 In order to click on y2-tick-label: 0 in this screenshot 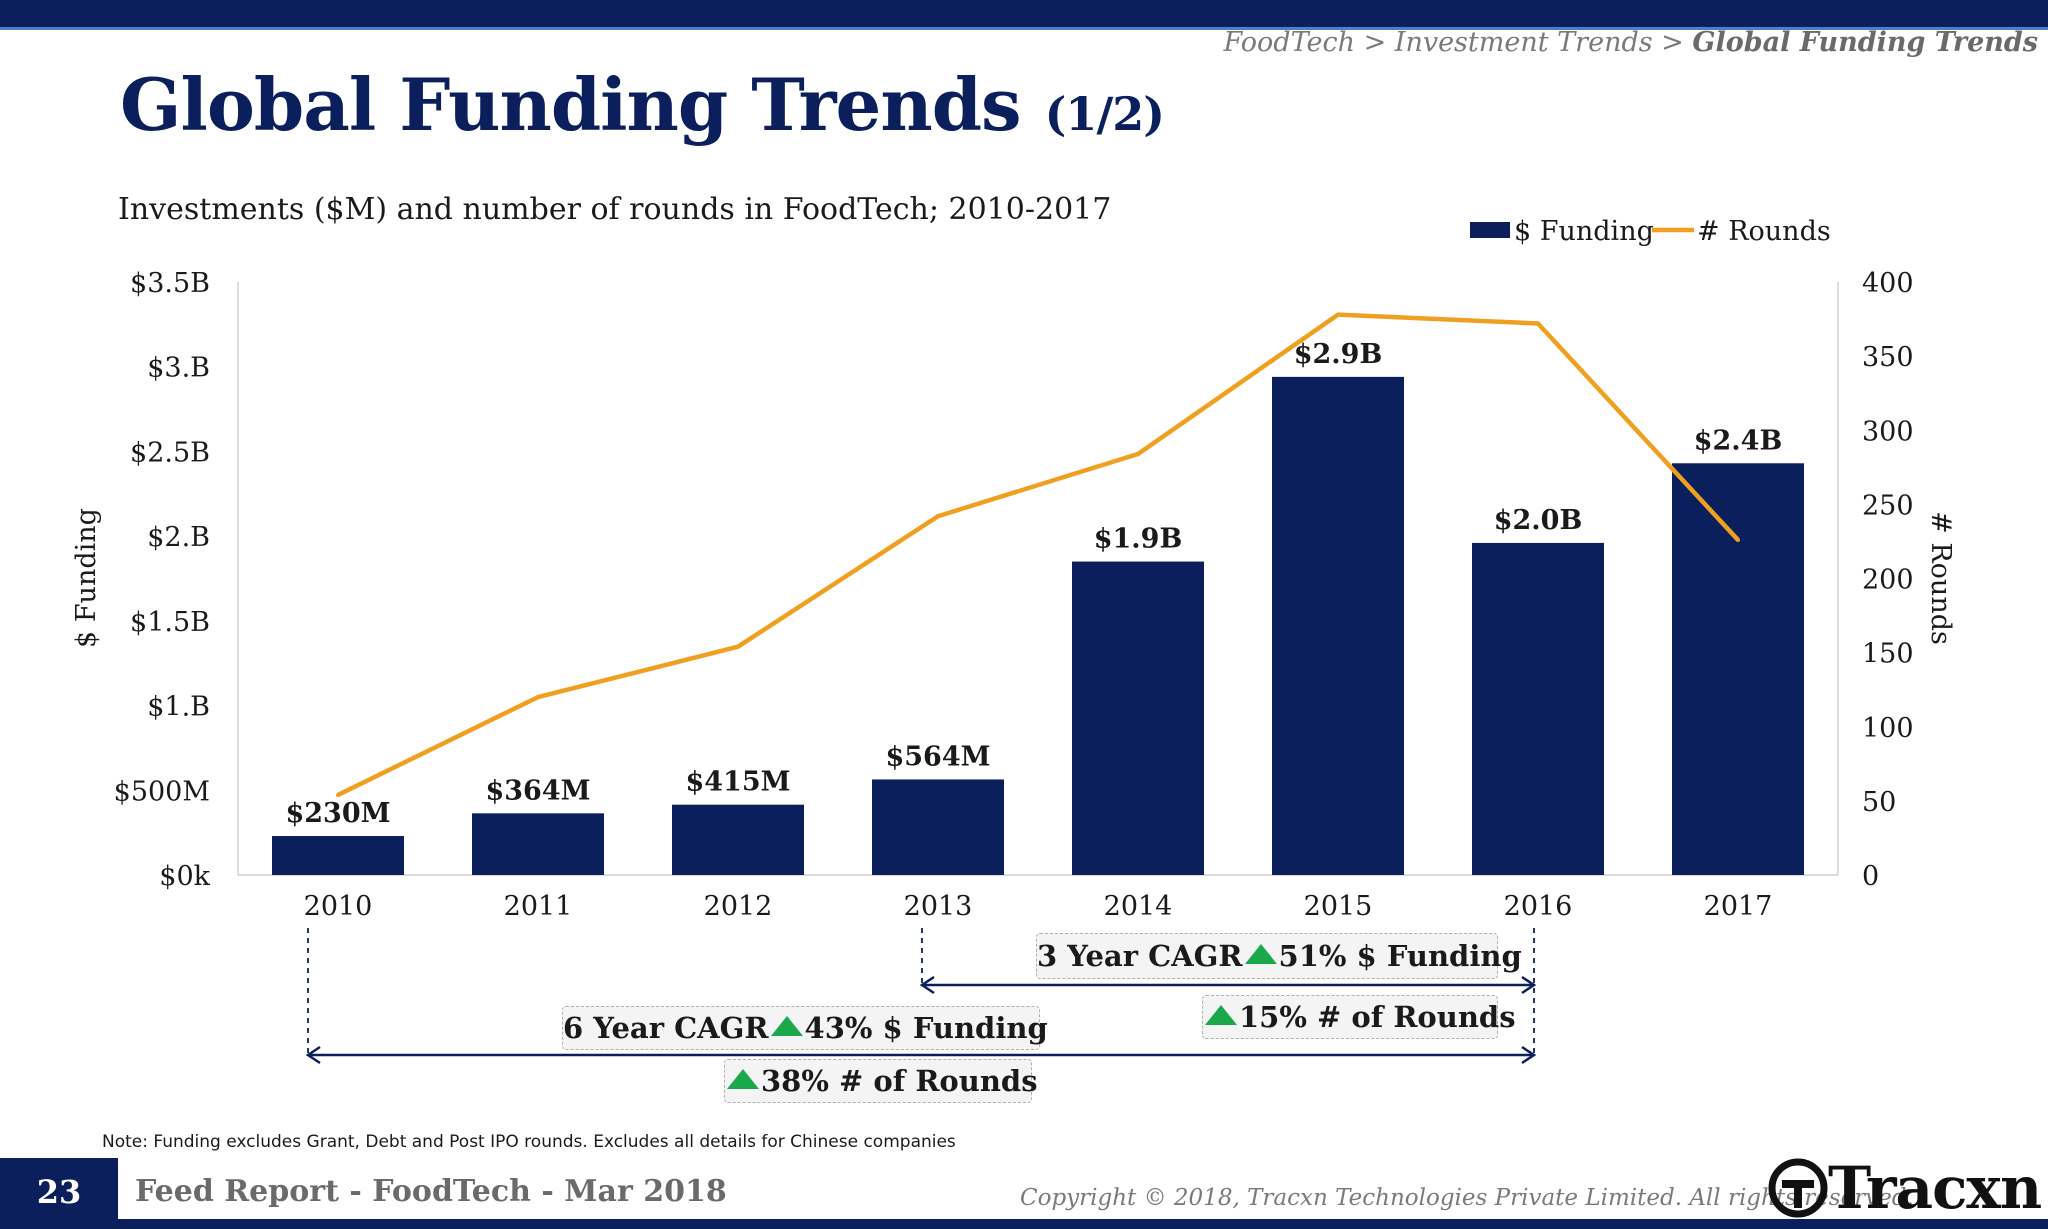, I will do `click(1870, 876)`.